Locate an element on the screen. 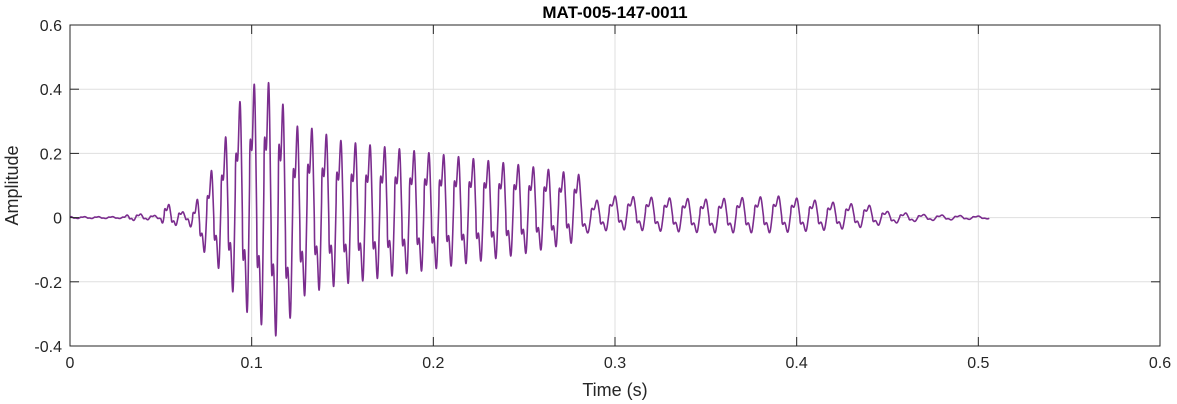 This screenshot has width=1177, height=404. x-tick-label: 0.6 is located at coordinates (1160, 363).